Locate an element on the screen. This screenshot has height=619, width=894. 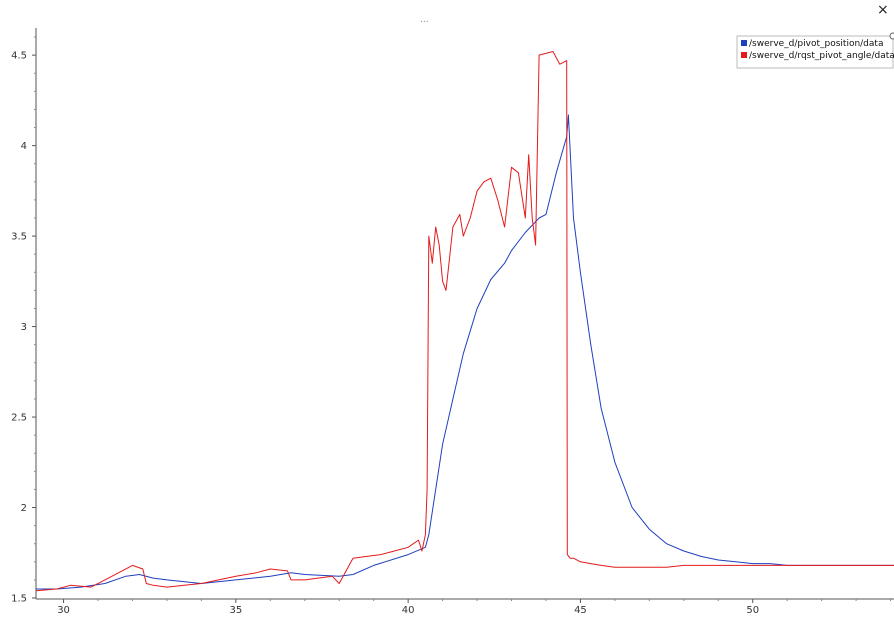
y-tick-label: 1.5 is located at coordinates (19, 599).